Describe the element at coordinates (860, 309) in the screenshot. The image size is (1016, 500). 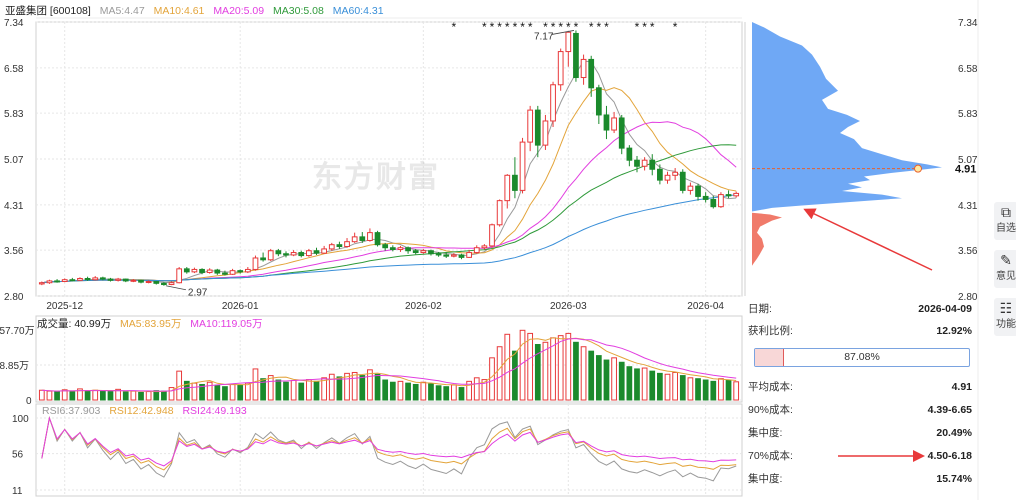
I see `stat-date: 日期: 2026-04-09` at that location.